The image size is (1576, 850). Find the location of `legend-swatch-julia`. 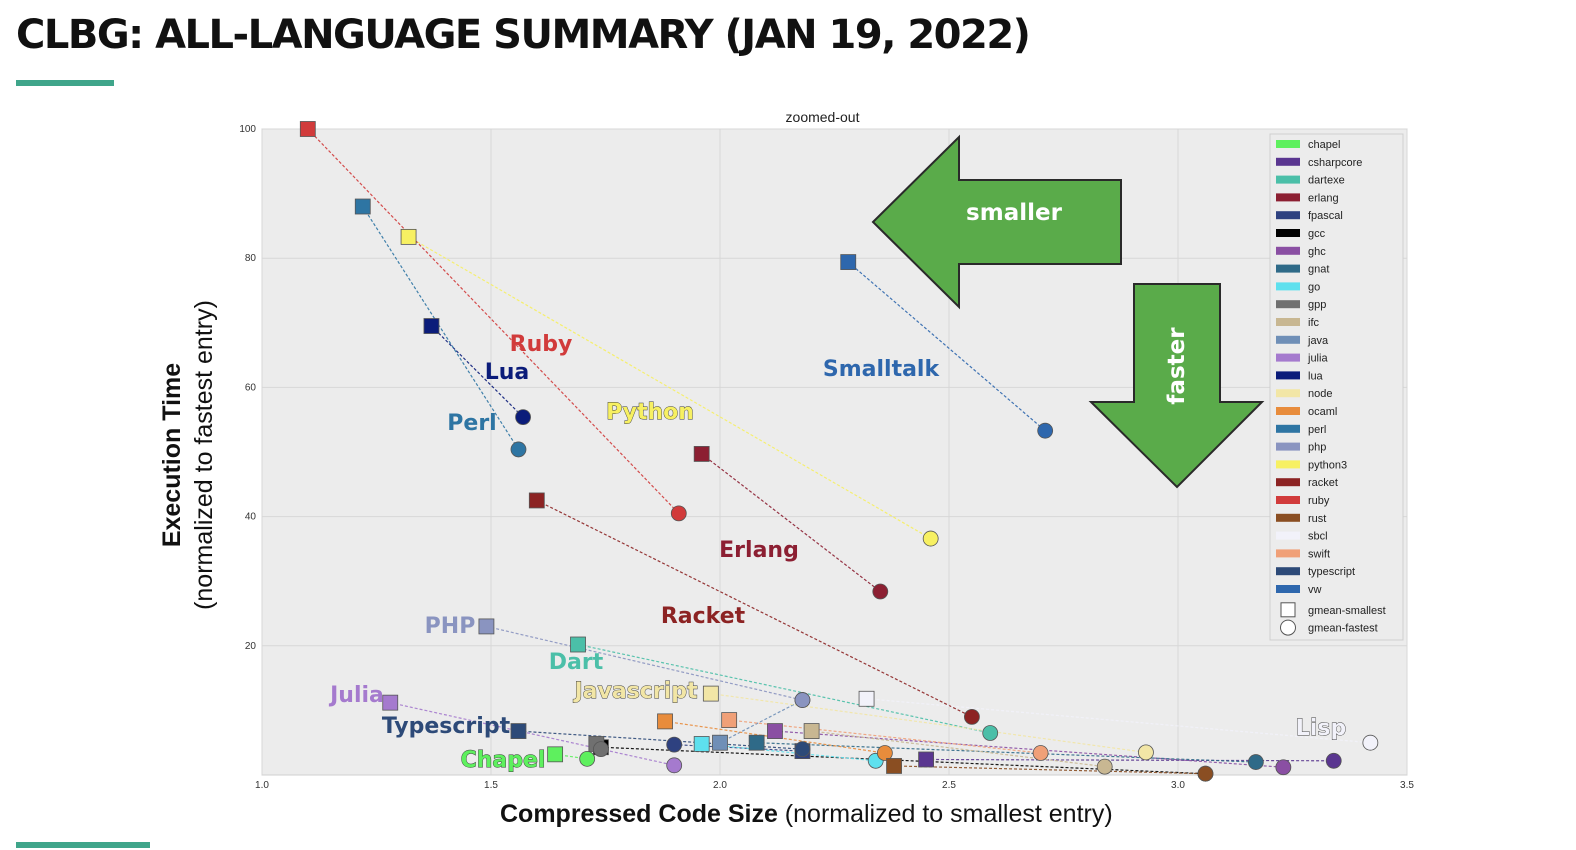

legend-swatch-julia is located at coordinates (1288, 357).